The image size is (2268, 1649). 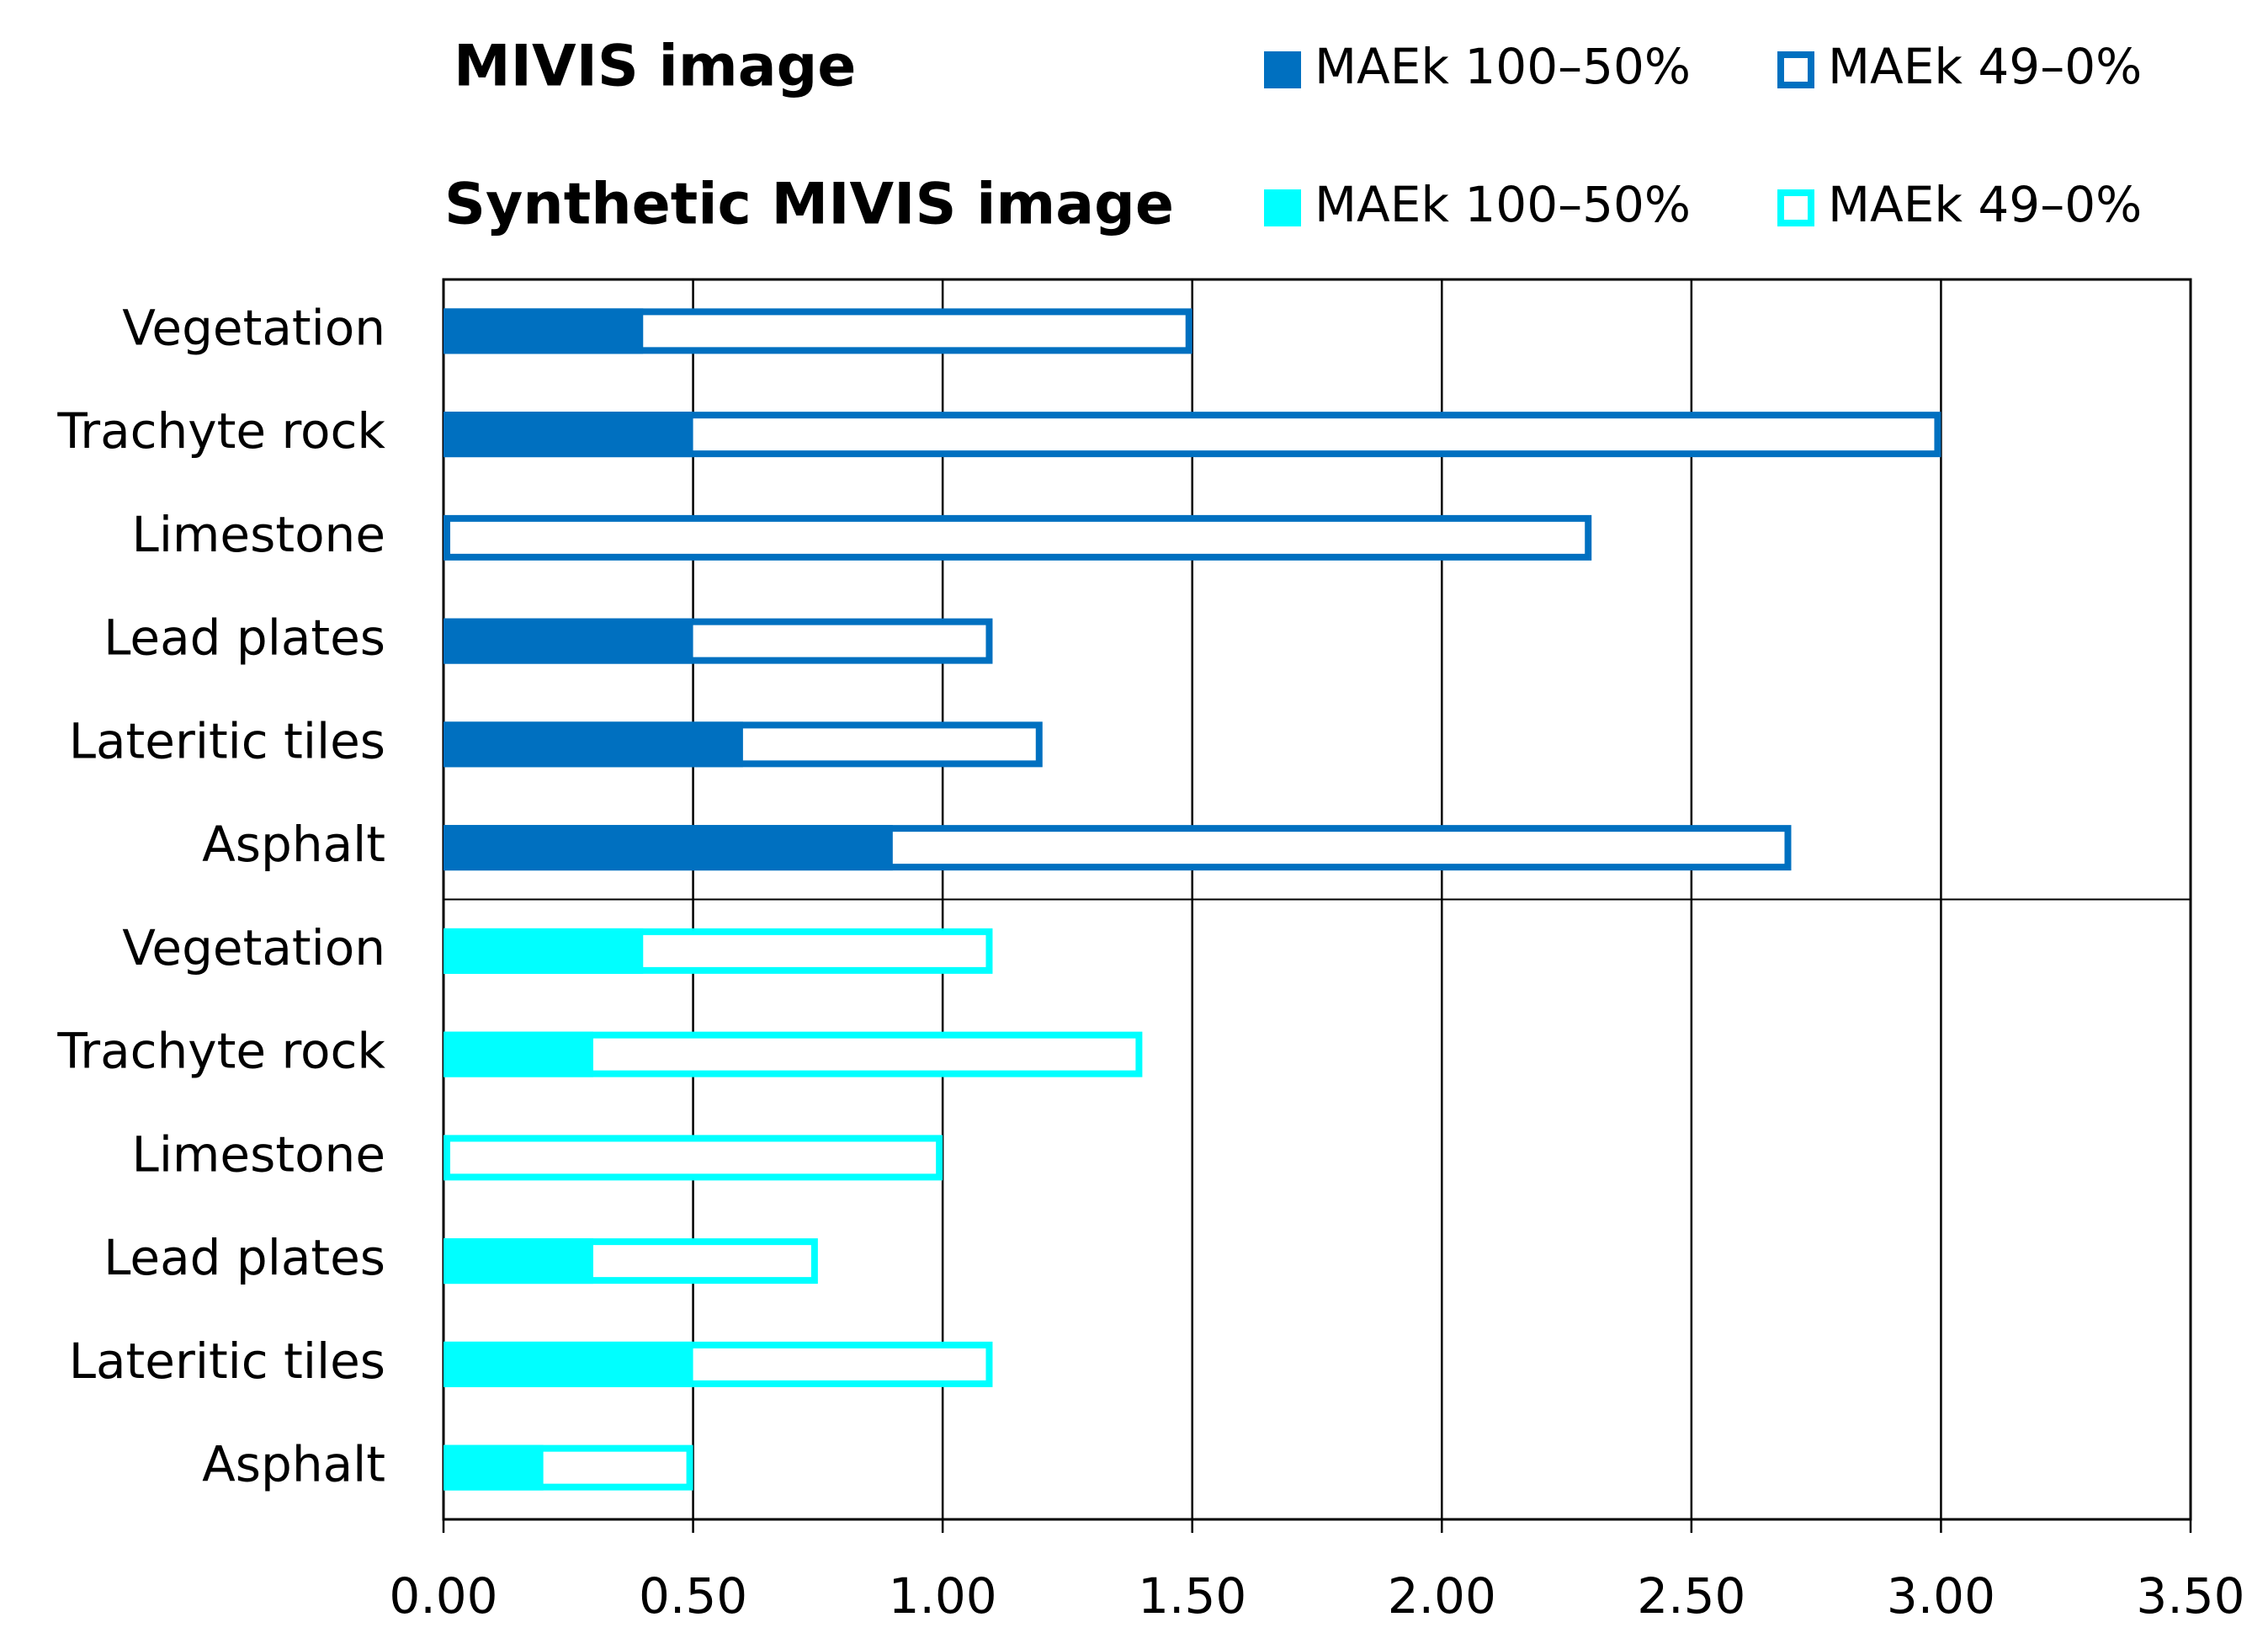 I want to click on legend-title: Synthetic MIVIS image, so click(x=809, y=205).